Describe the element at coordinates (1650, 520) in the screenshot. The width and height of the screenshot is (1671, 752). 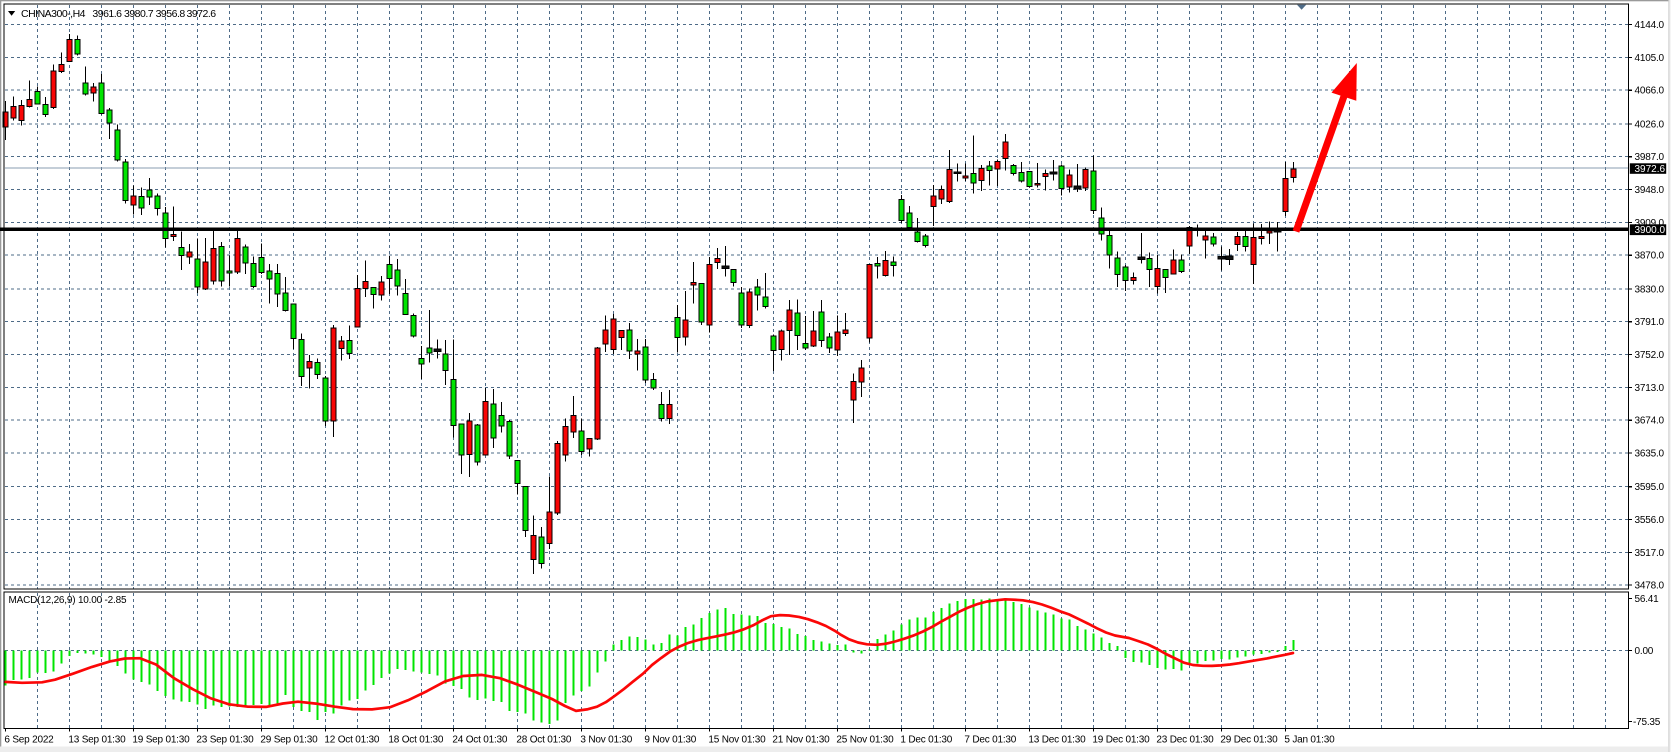
I see `svg-text: 3556.0` at that location.